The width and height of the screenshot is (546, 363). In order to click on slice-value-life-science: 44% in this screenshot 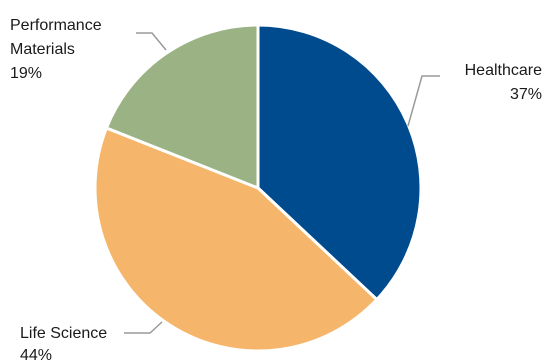, I will do `click(36, 355)`.